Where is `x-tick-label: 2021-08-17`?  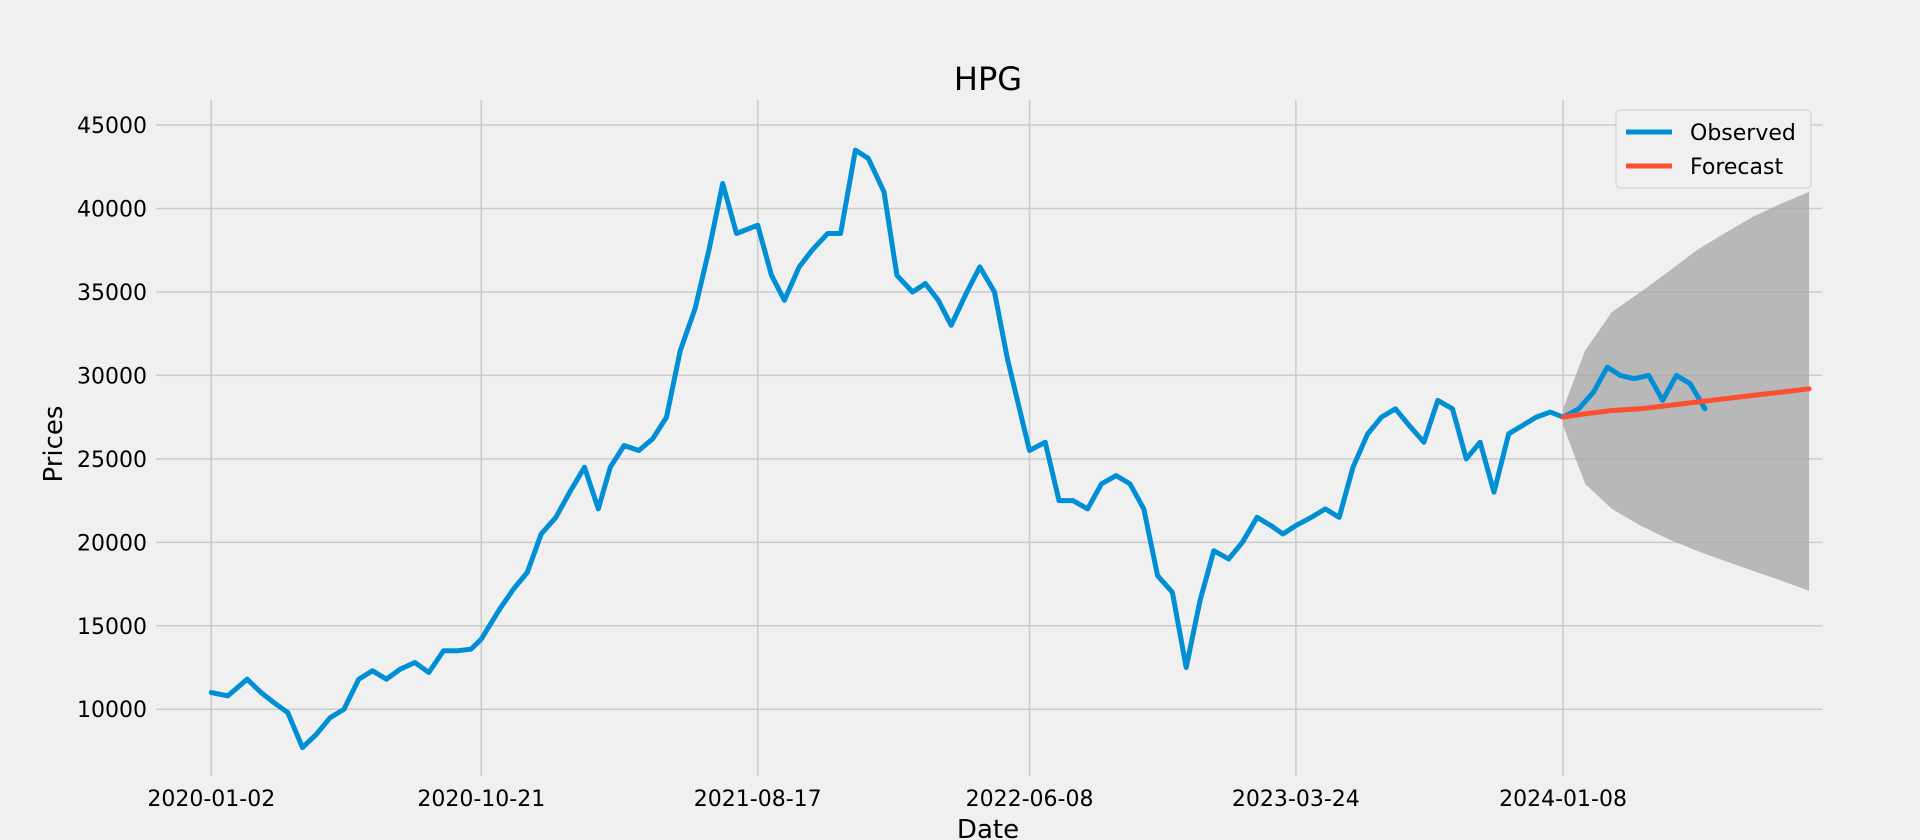 x-tick-label: 2021-08-17 is located at coordinates (758, 799).